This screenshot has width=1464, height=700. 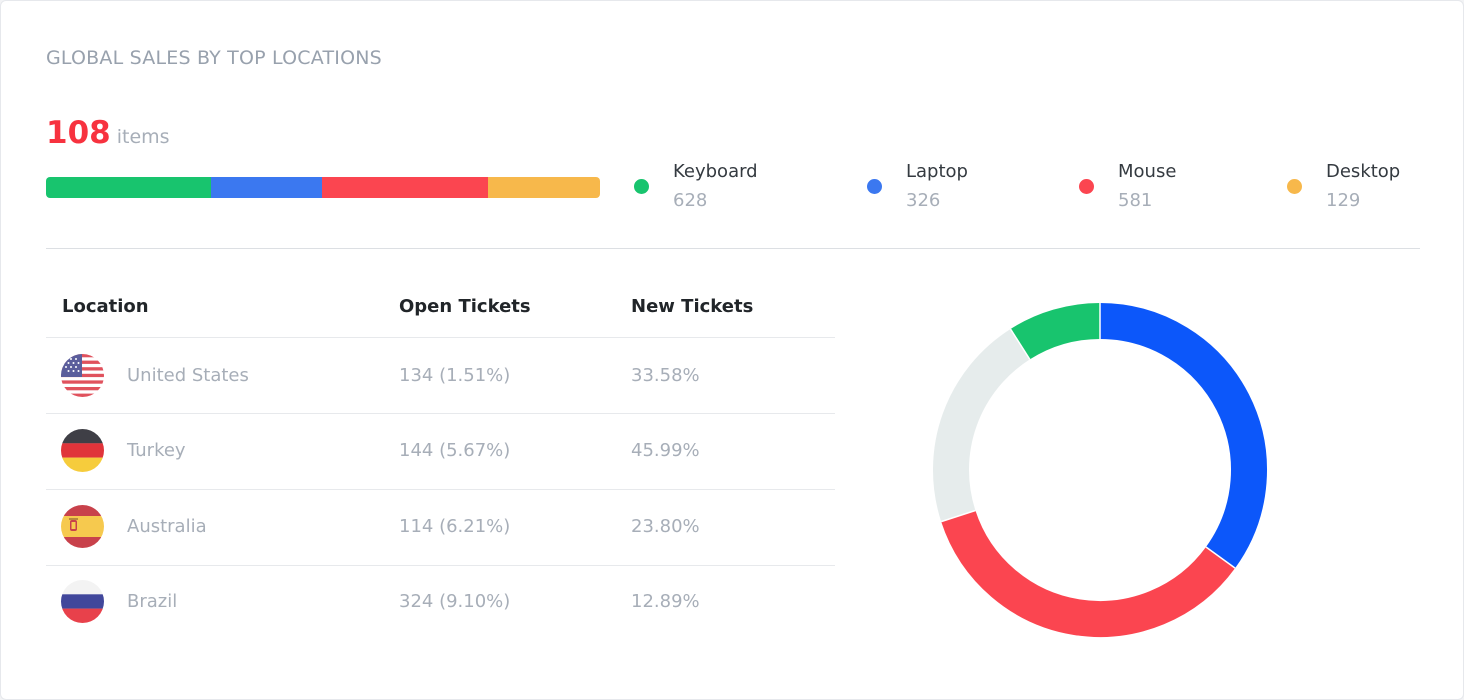 What do you see at coordinates (715, 171) in the screenshot?
I see `legend-label: Keyboard` at bounding box center [715, 171].